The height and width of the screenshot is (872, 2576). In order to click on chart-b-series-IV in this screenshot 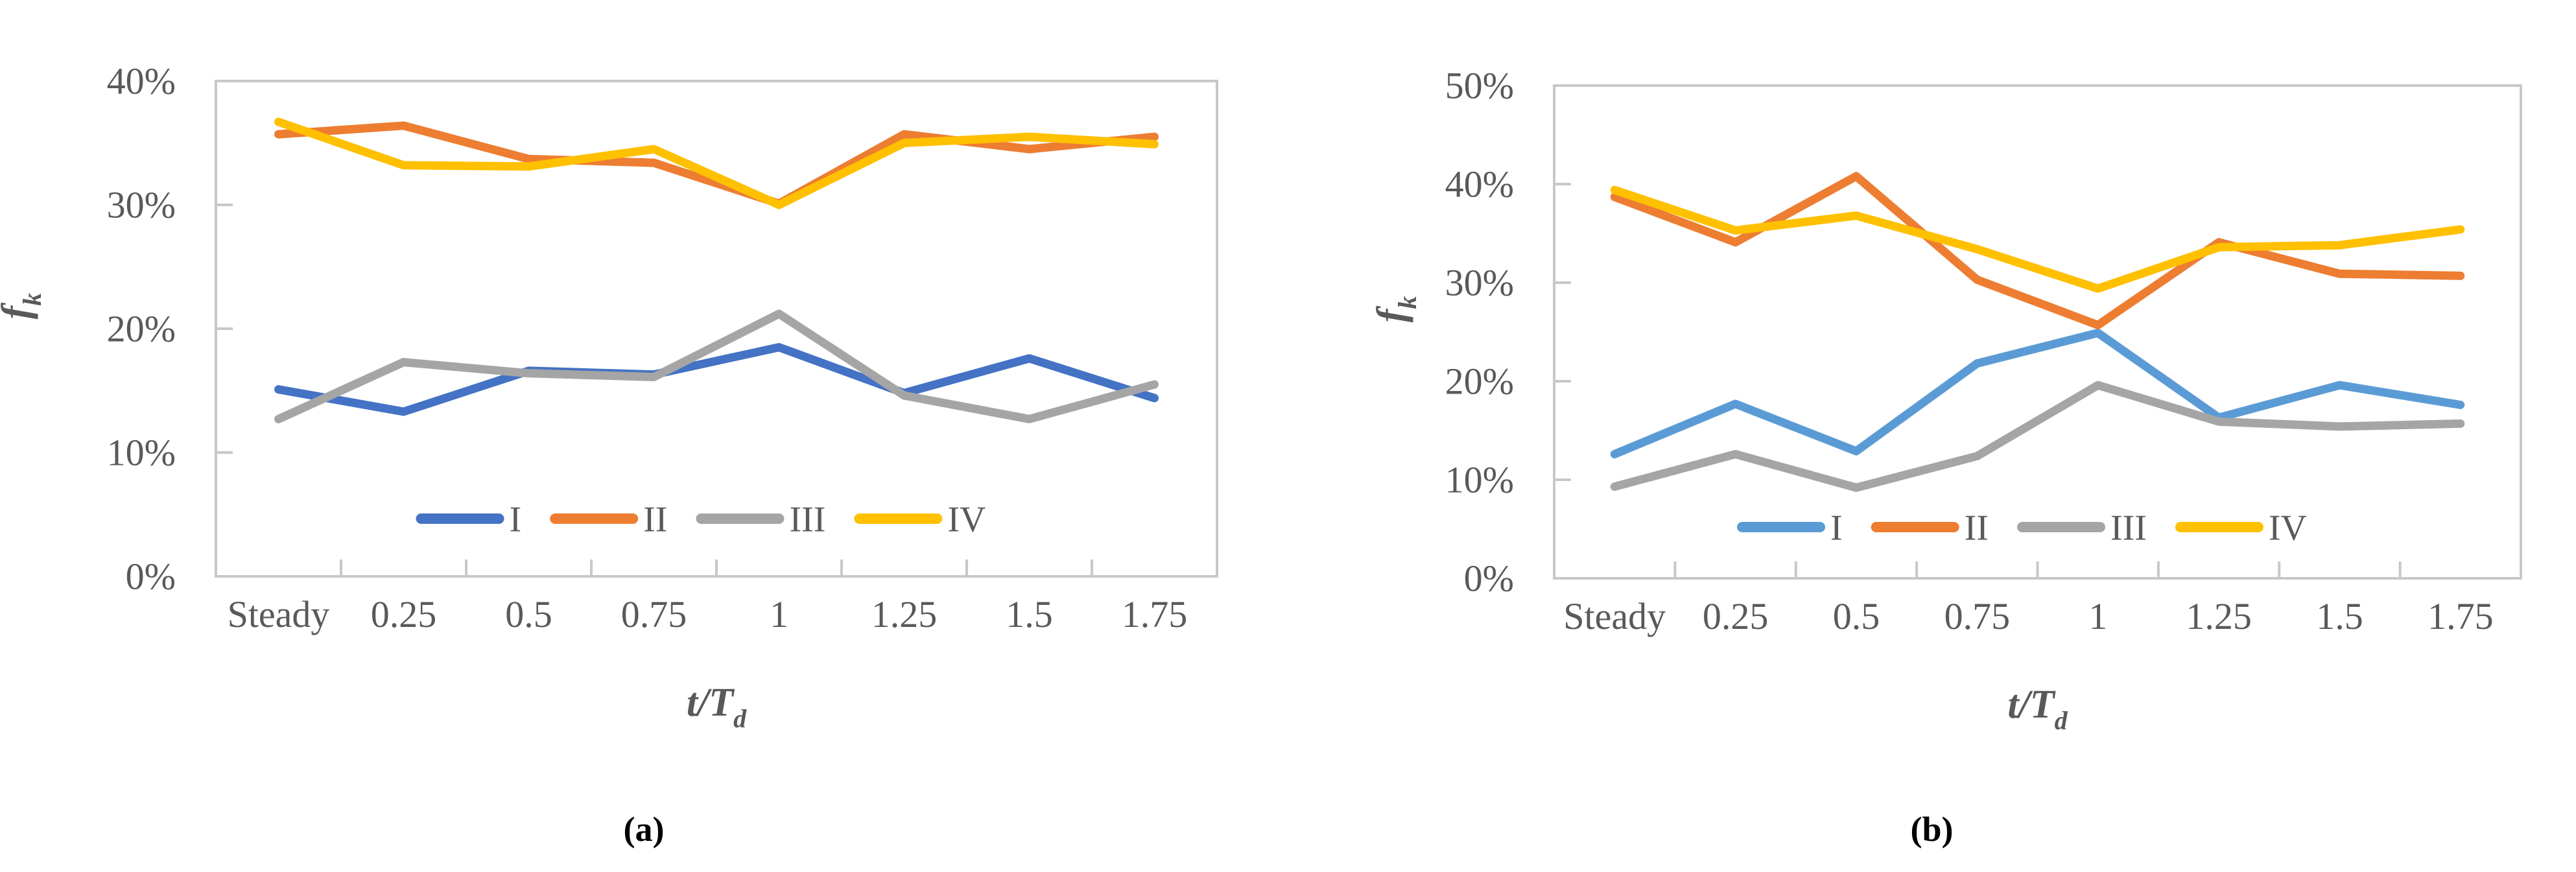, I will do `click(2037, 239)`.